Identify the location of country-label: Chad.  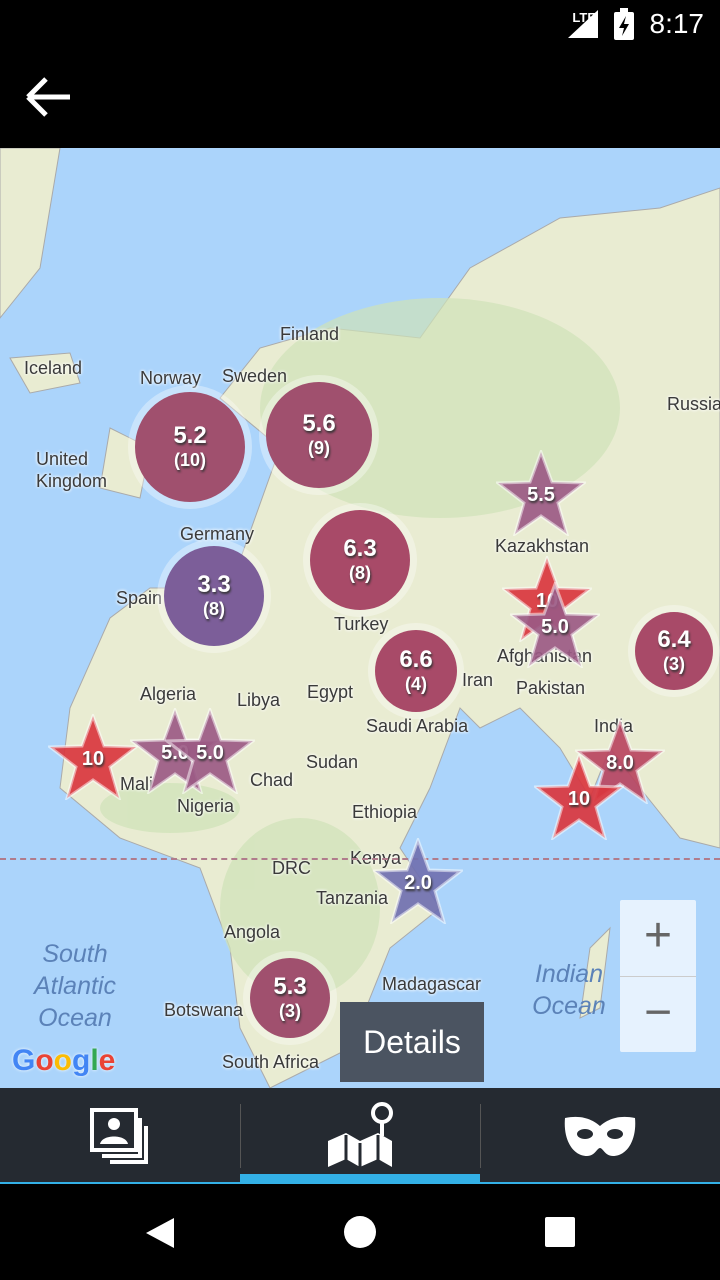
(272, 780).